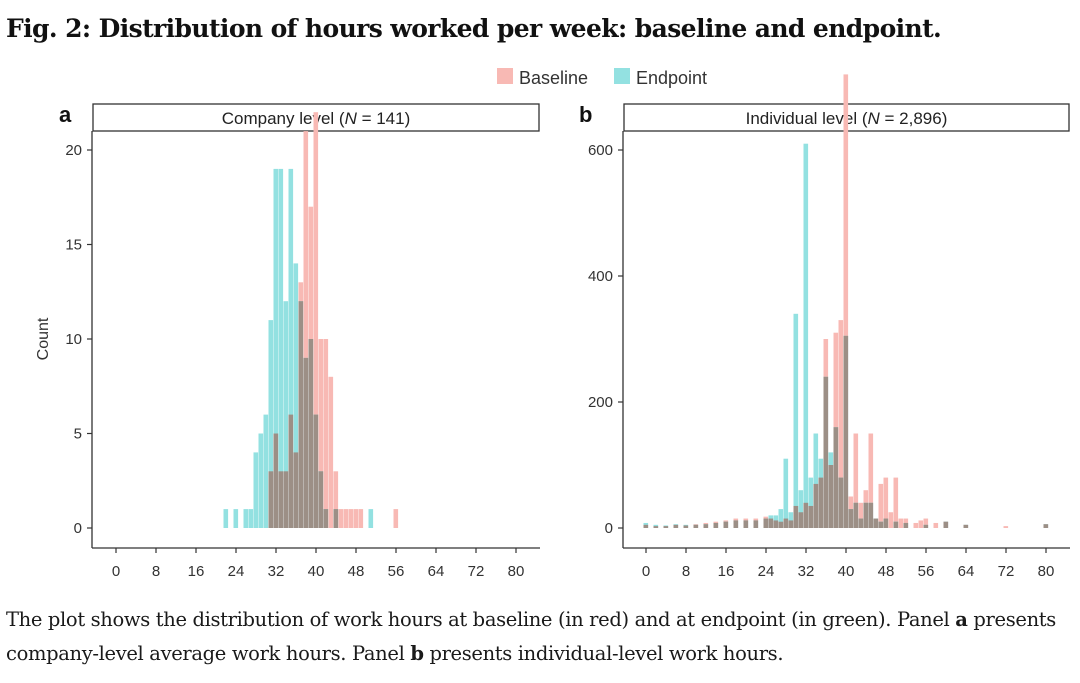  I want to click on x-tick-label-b-48: 48, so click(886, 571).